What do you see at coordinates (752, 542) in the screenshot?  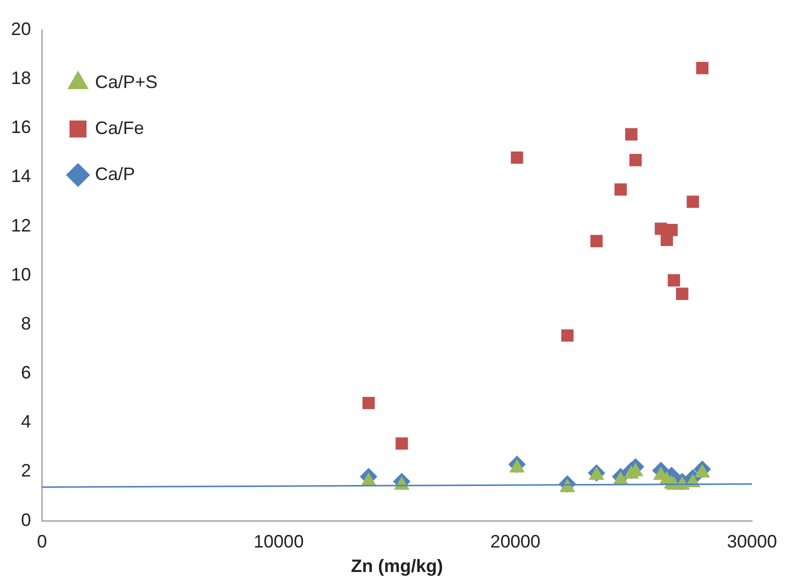 I see `x-tick-label: 30000` at bounding box center [752, 542].